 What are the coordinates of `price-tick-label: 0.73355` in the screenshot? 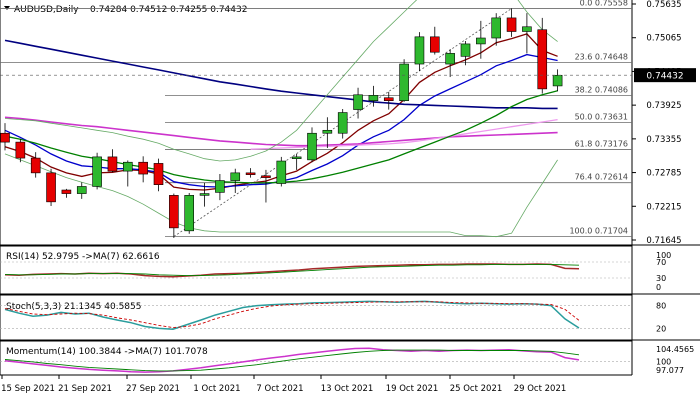 It's located at (663, 140).